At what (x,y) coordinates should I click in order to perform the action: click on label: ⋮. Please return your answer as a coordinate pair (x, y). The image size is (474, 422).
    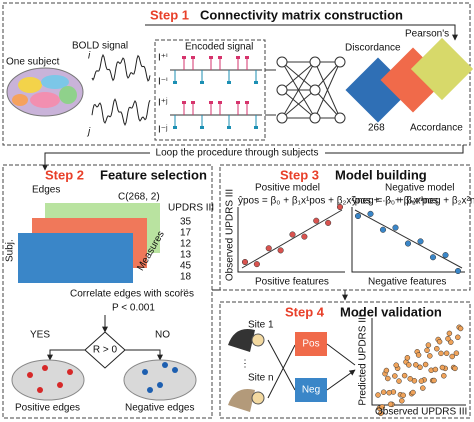
    Looking at the image, I should click on (245, 364).